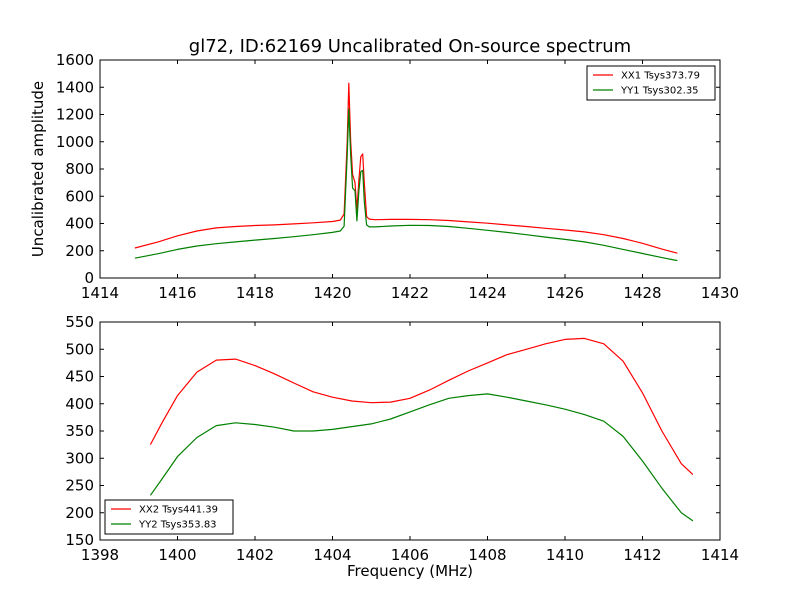  What do you see at coordinates (255, 555) in the screenshot?
I see `x-tick-label: 1402` at bounding box center [255, 555].